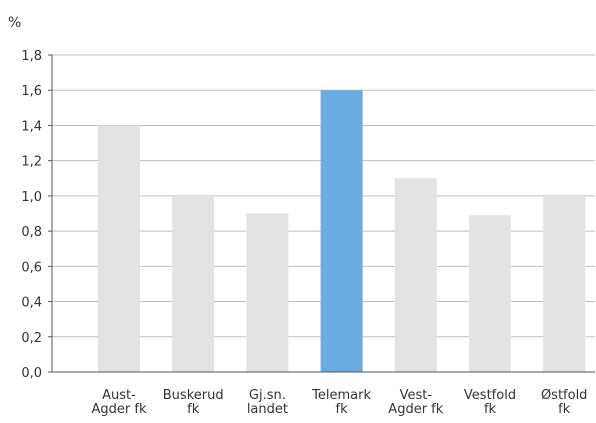 The height and width of the screenshot is (423, 596). What do you see at coordinates (31, 215) in the screenshot?
I see `y-tick-labels: 0,0 0,2 0,4 0,6 0,8 1,0 1,2 1,4 1,6 1,8` at bounding box center [31, 215].